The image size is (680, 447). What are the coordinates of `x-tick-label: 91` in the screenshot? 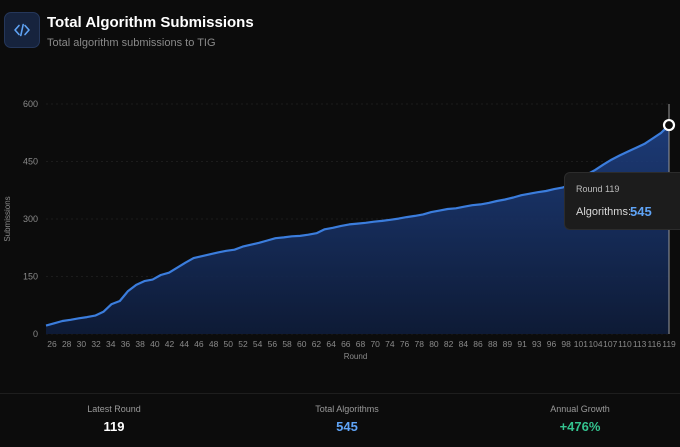 It's located at (522, 344).